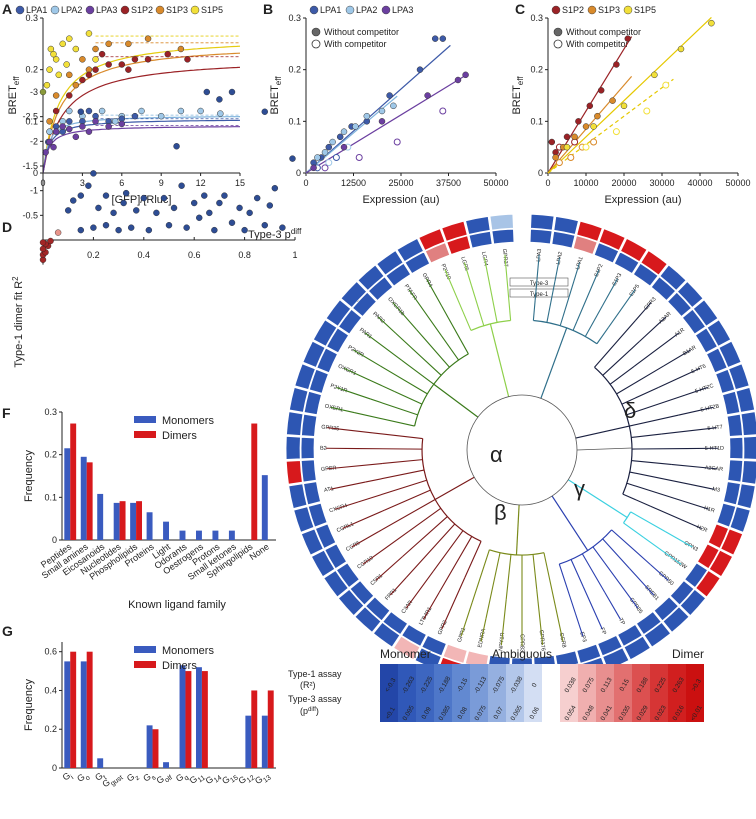 Image resolution: width=756 pixels, height=819 pixels. What do you see at coordinates (539, 293) in the screenshot?
I see `ring-label-box-type1` at bounding box center [539, 293].